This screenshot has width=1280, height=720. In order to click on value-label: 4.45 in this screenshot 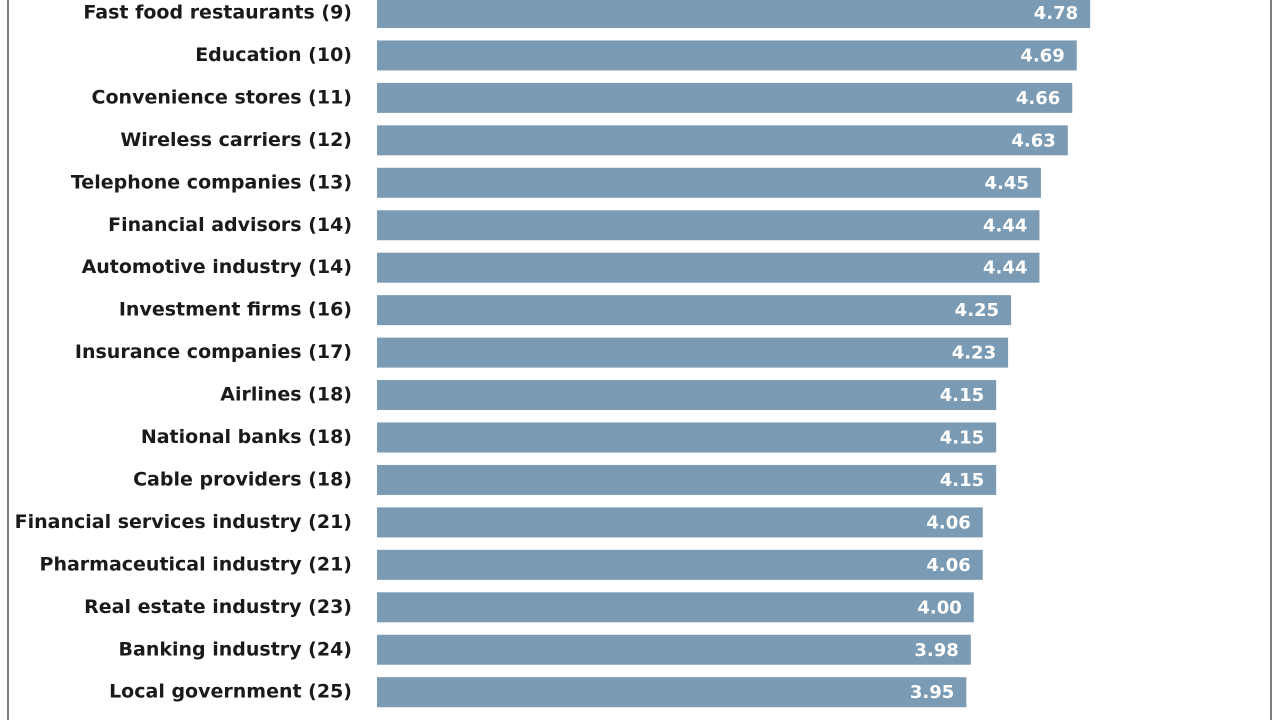, I will do `click(1007, 183)`.